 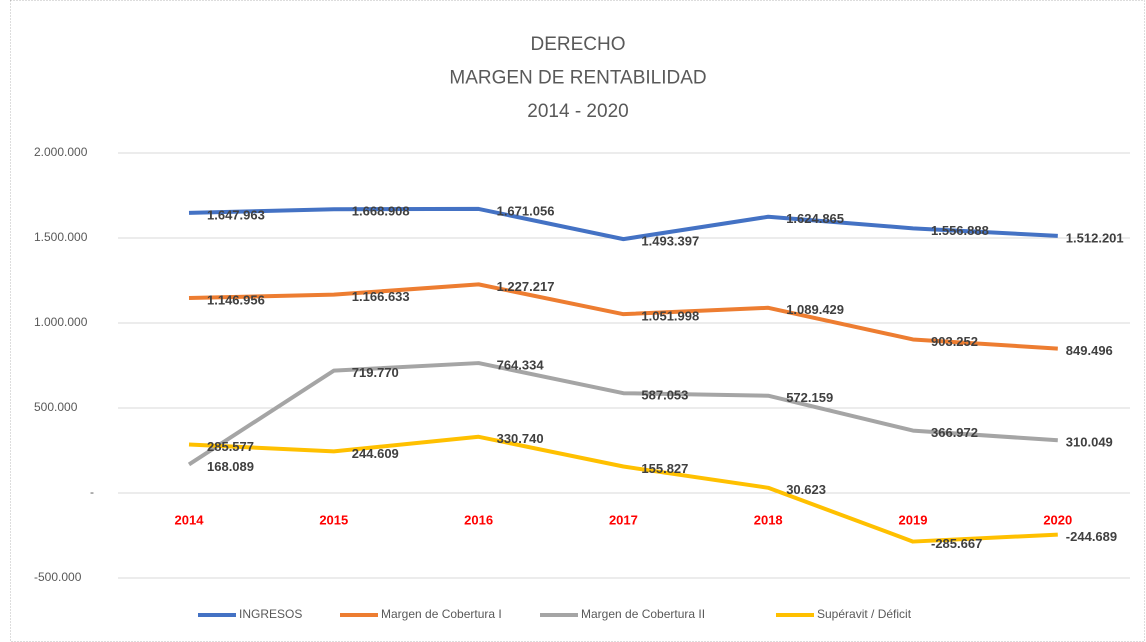 What do you see at coordinates (913, 519) in the screenshot?
I see `x-tick-label: 2019` at bounding box center [913, 519].